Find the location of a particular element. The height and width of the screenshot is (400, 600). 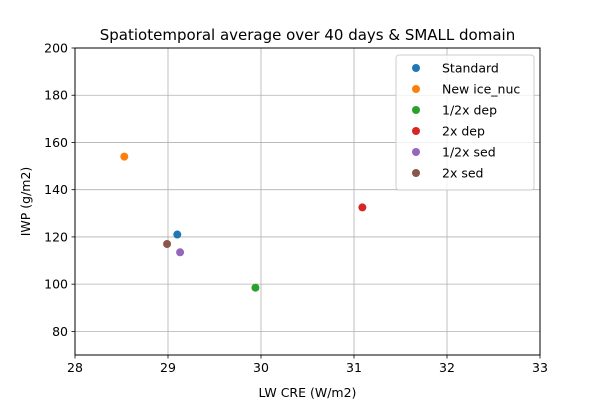

y-tick-label: 160 is located at coordinates (56, 142).